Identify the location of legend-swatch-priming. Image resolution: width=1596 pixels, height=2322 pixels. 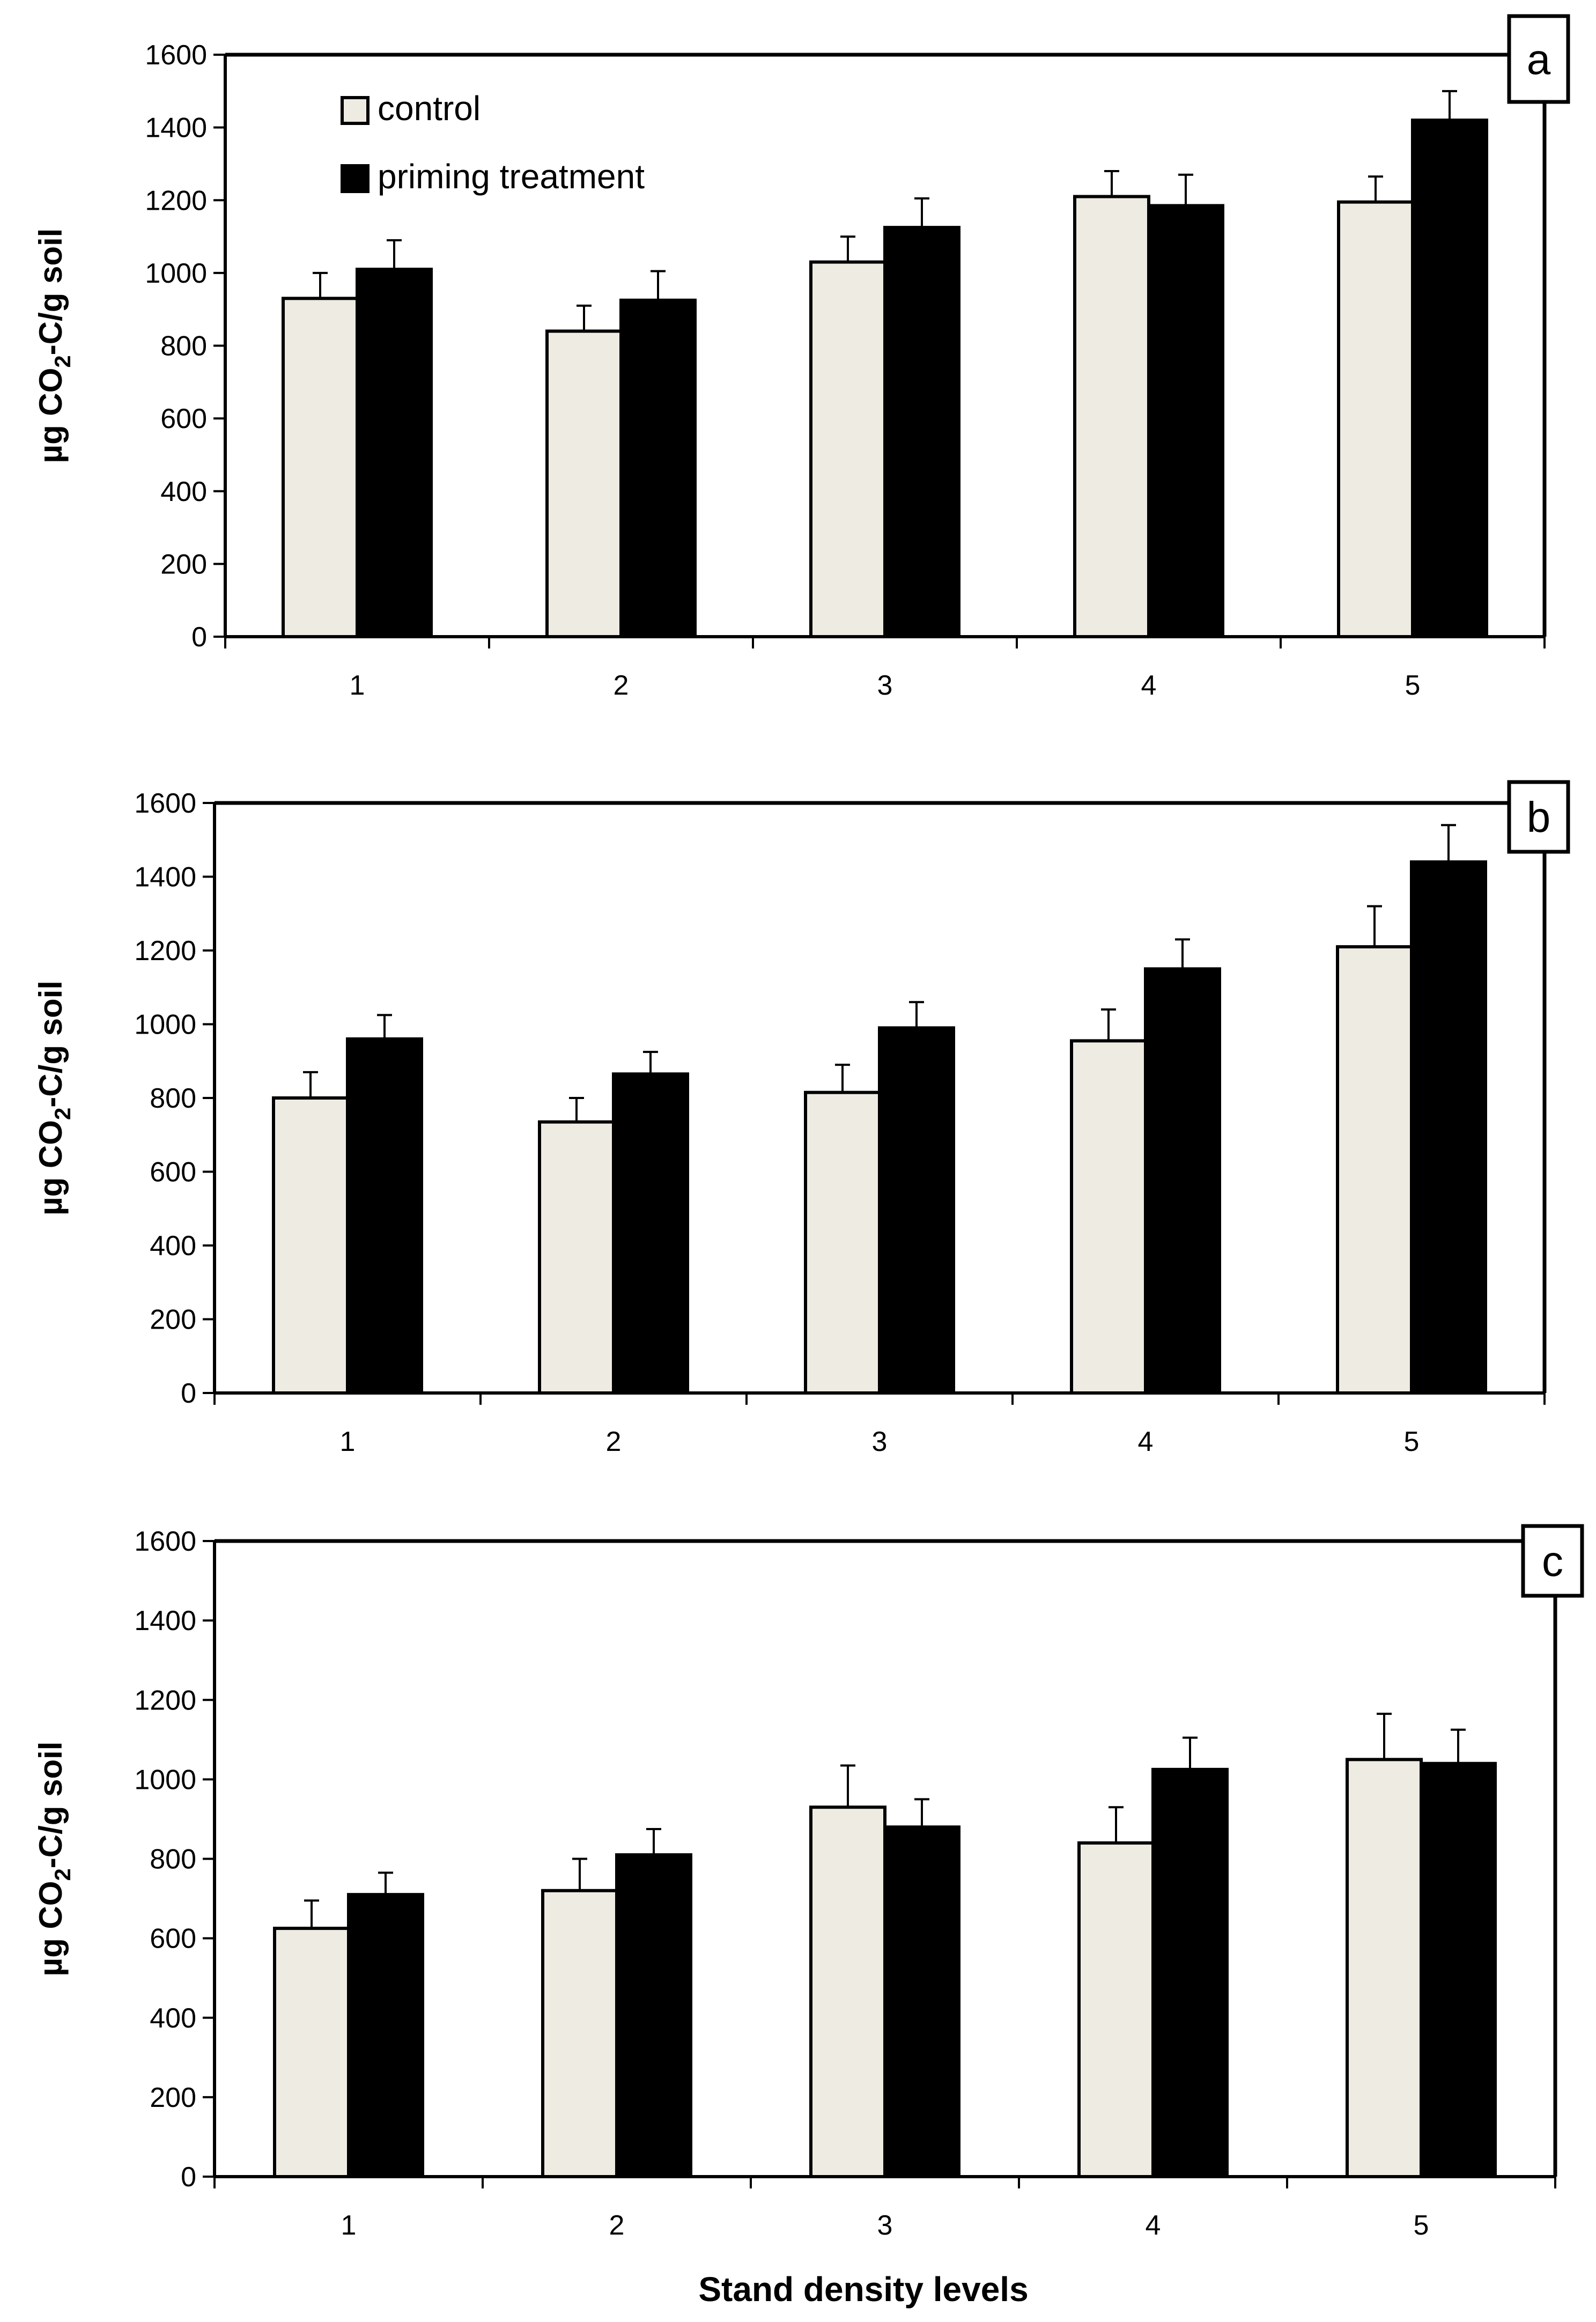
(355, 178).